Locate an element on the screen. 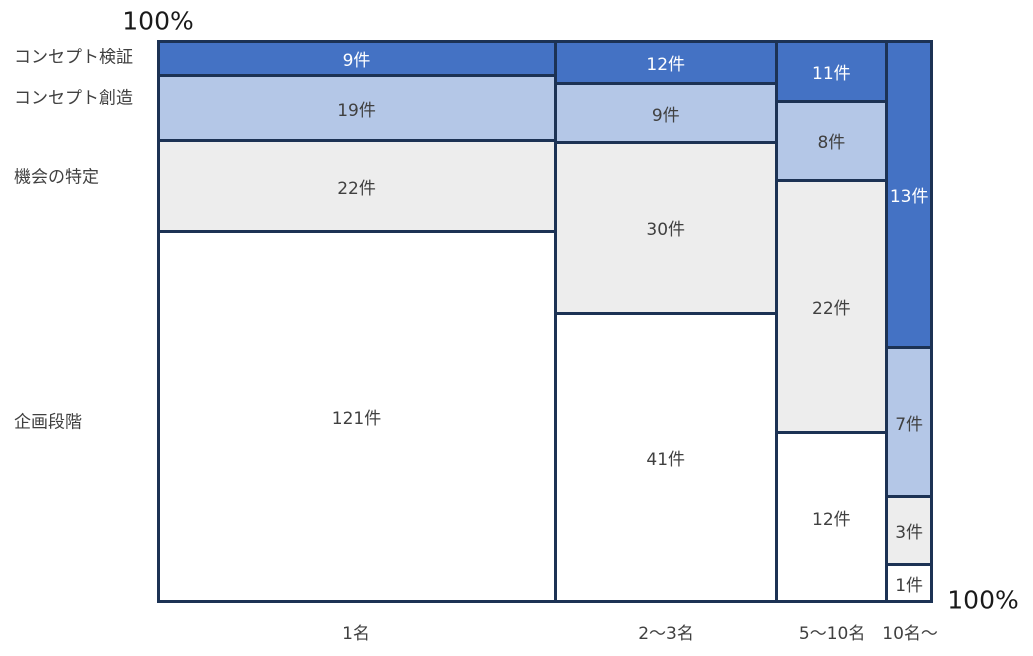  y-axis-labels: コンセプト検証 コンセプト創造 機会の特定企画段階 is located at coordinates (84, 321).